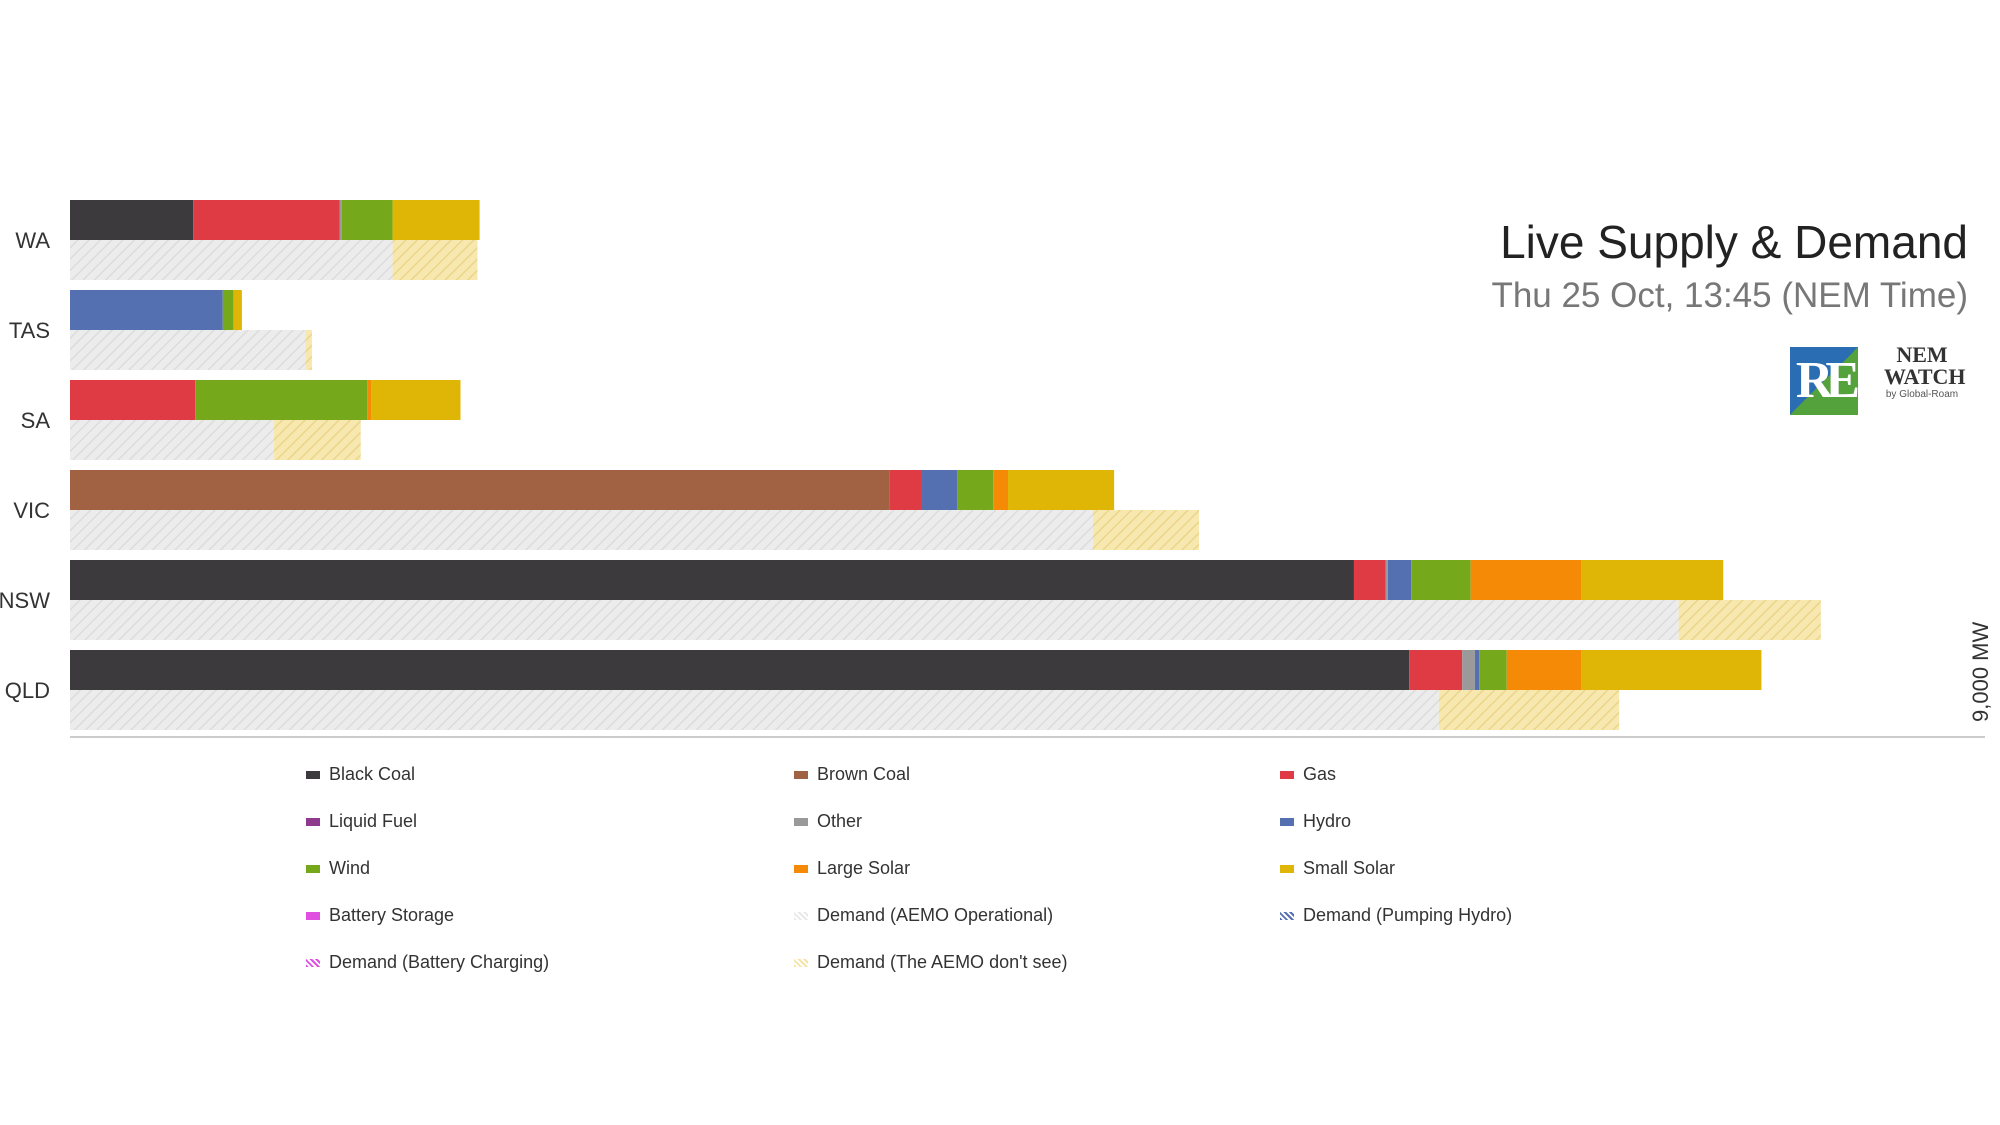 The width and height of the screenshot is (2000, 1125). I want to click on legend-item-liquid-fuel: Liquid Fuel, so click(361, 821).